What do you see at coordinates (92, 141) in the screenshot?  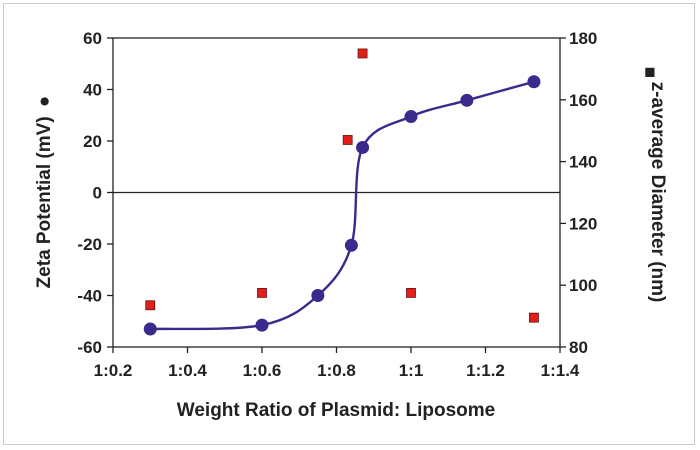 I see `left-tick-label: 20` at bounding box center [92, 141].